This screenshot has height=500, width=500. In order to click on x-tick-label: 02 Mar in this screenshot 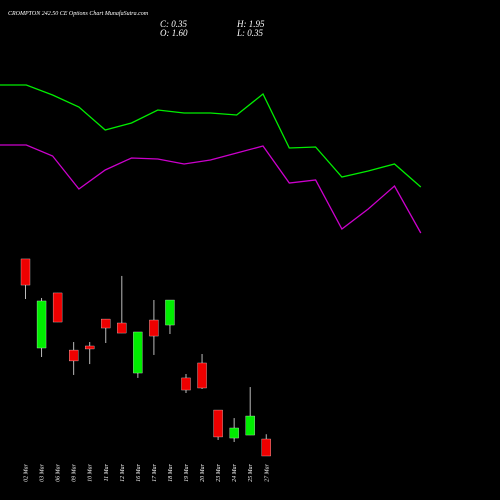, I will do `click(27, 472)`.